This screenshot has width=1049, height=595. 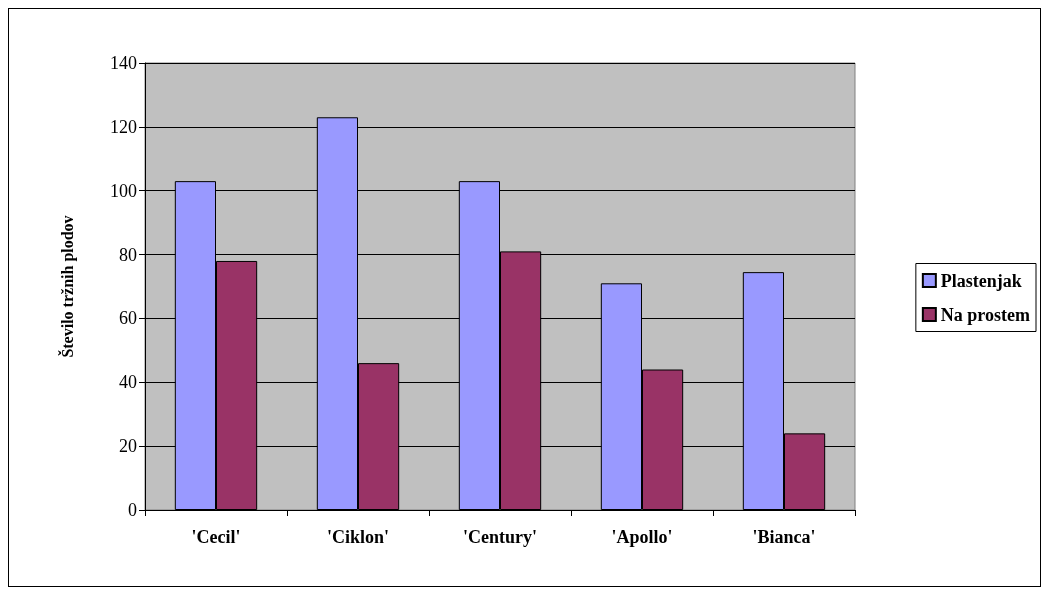 What do you see at coordinates (358, 537) in the screenshot?
I see `x-tick-label: 'Ciklon'` at bounding box center [358, 537].